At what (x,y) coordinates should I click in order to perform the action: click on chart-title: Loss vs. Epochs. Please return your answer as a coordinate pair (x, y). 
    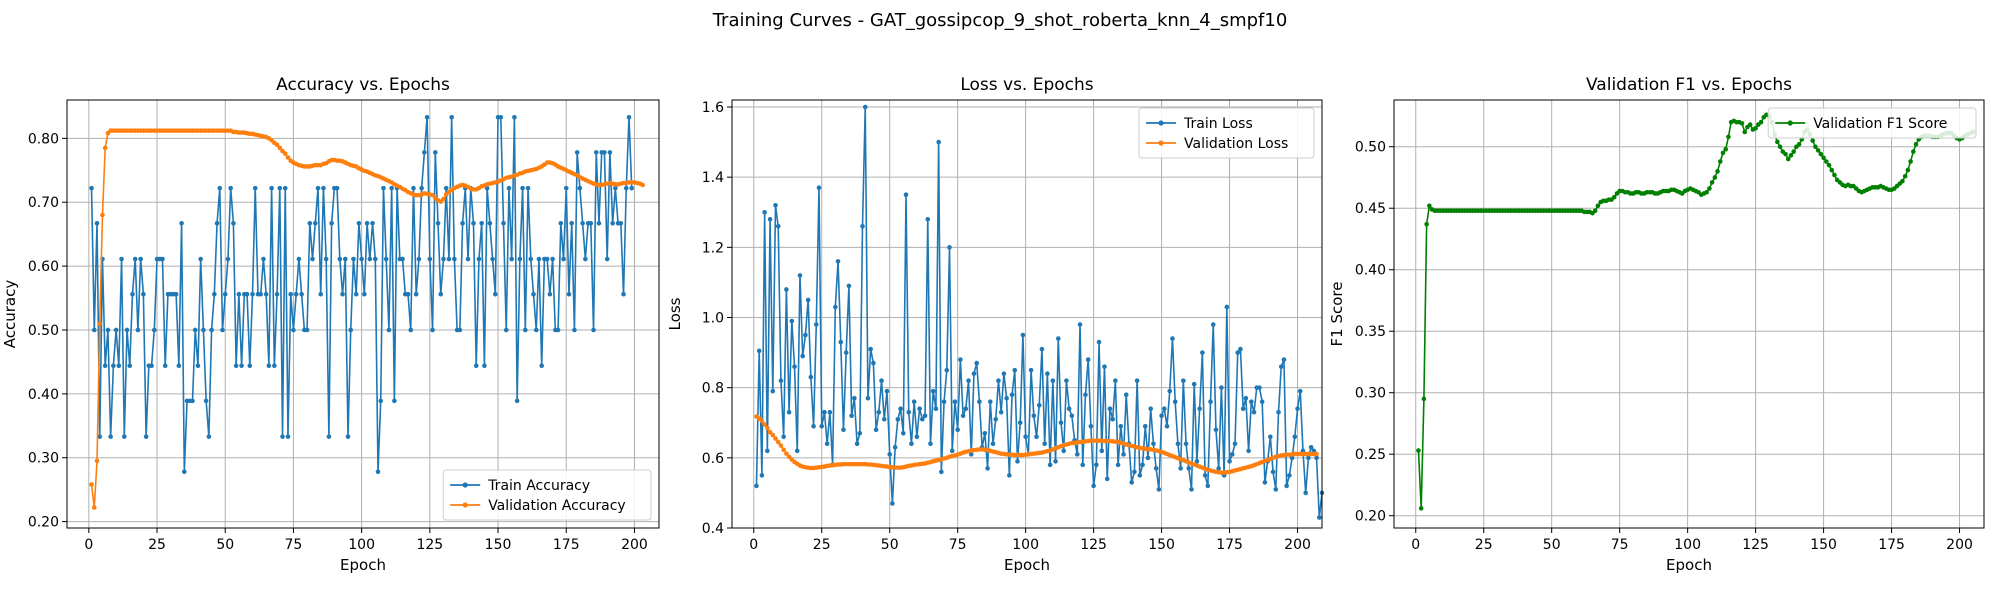
    Looking at the image, I should click on (1026, 85).